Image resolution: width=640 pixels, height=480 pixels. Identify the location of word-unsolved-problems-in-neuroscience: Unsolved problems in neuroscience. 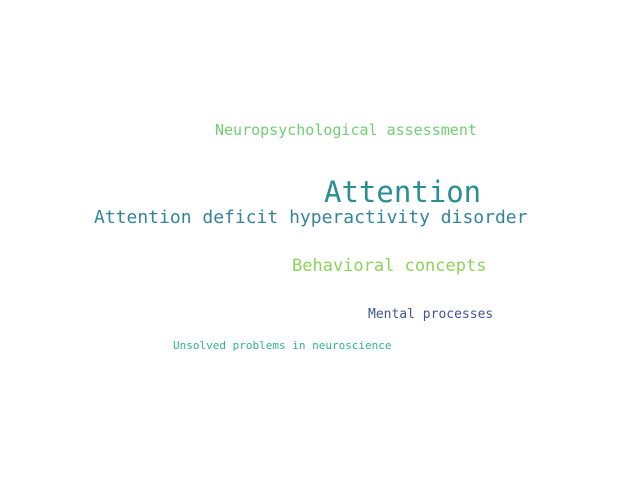
(282, 345).